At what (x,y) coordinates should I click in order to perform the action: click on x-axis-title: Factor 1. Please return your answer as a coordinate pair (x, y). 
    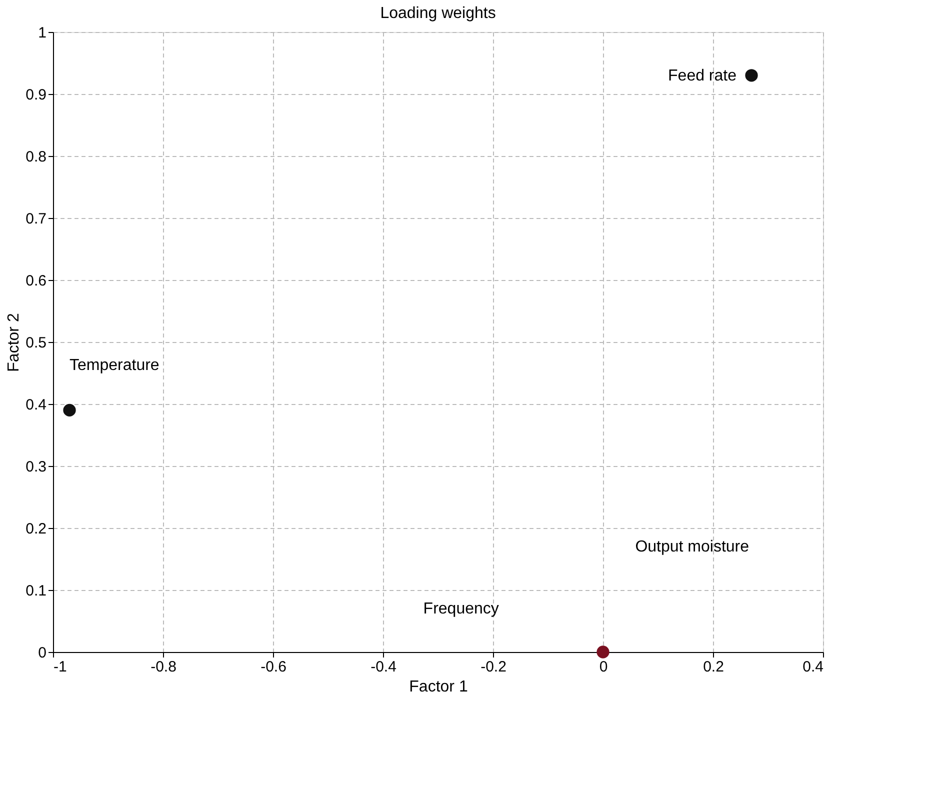
    Looking at the image, I should click on (438, 687).